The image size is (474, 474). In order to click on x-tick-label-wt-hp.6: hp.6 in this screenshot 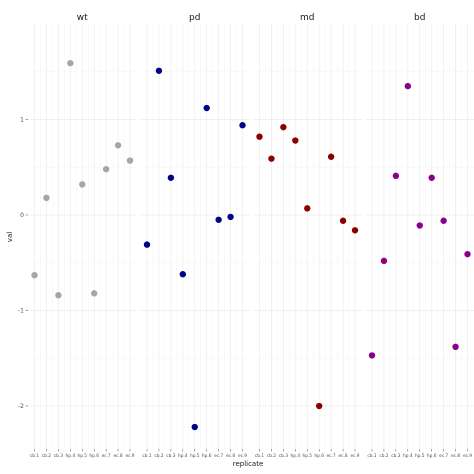, I will do `click(94, 456)`.